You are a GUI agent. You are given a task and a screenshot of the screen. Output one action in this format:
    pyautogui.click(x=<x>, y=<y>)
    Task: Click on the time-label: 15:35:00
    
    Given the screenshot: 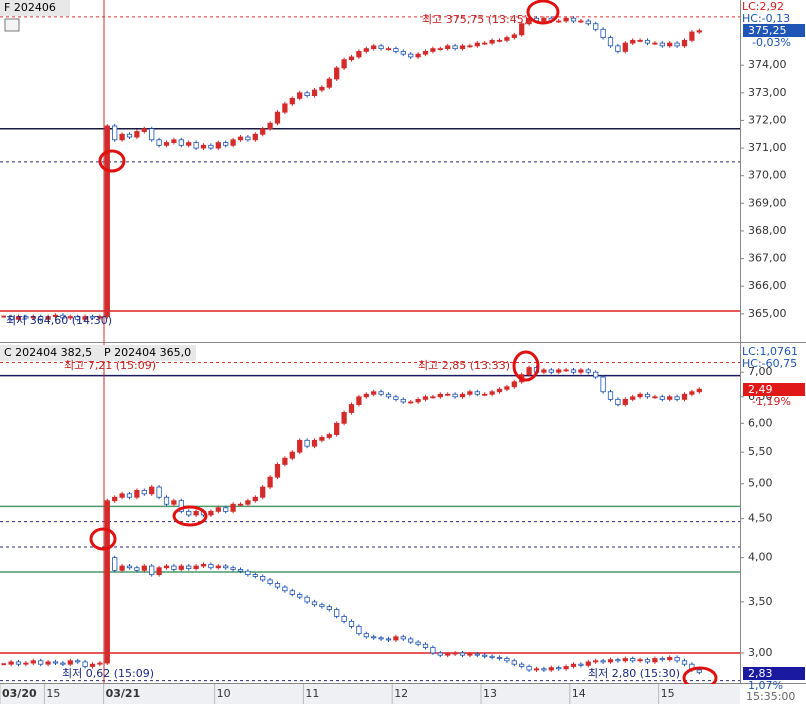 What is the action you would take?
    pyautogui.click(x=770, y=696)
    